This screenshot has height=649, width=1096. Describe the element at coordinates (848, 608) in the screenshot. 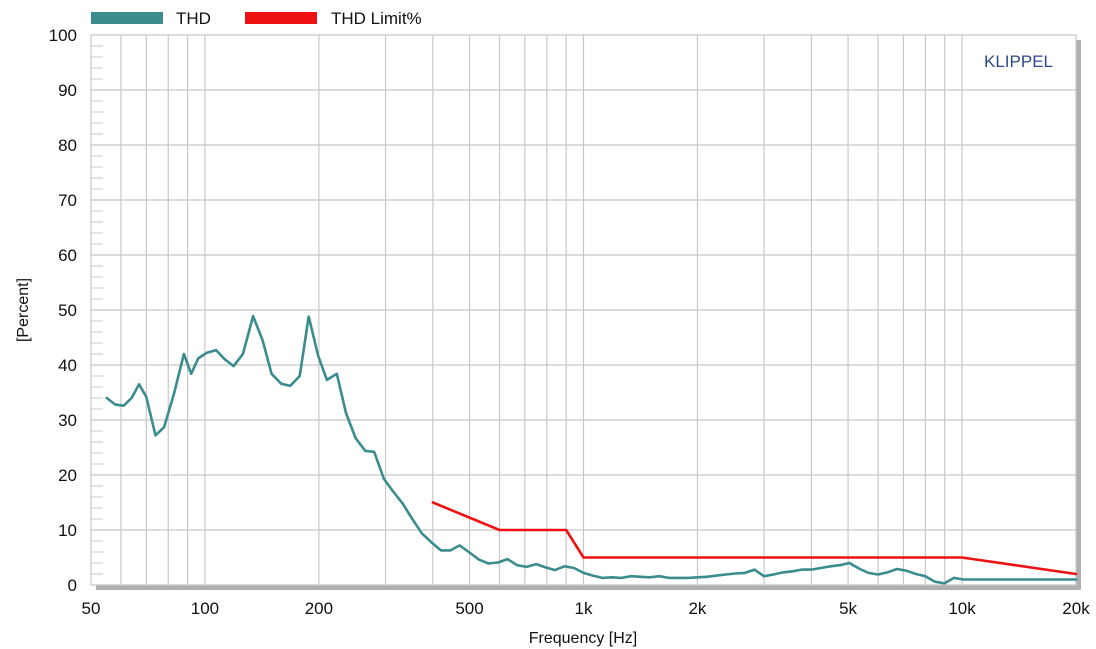

I see `x-tick-label: 5k` at that location.